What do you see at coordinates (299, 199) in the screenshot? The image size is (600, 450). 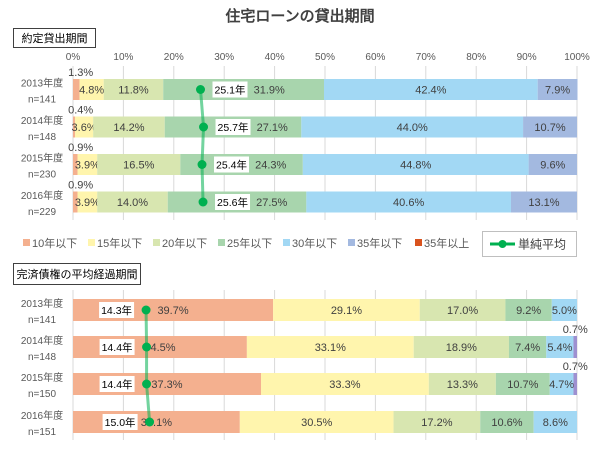 I see `bar-row: 2016年度 n=229 0.9% 3.9% 14.0% 27.5% 40.6% 13.1%` at bounding box center [299, 199].